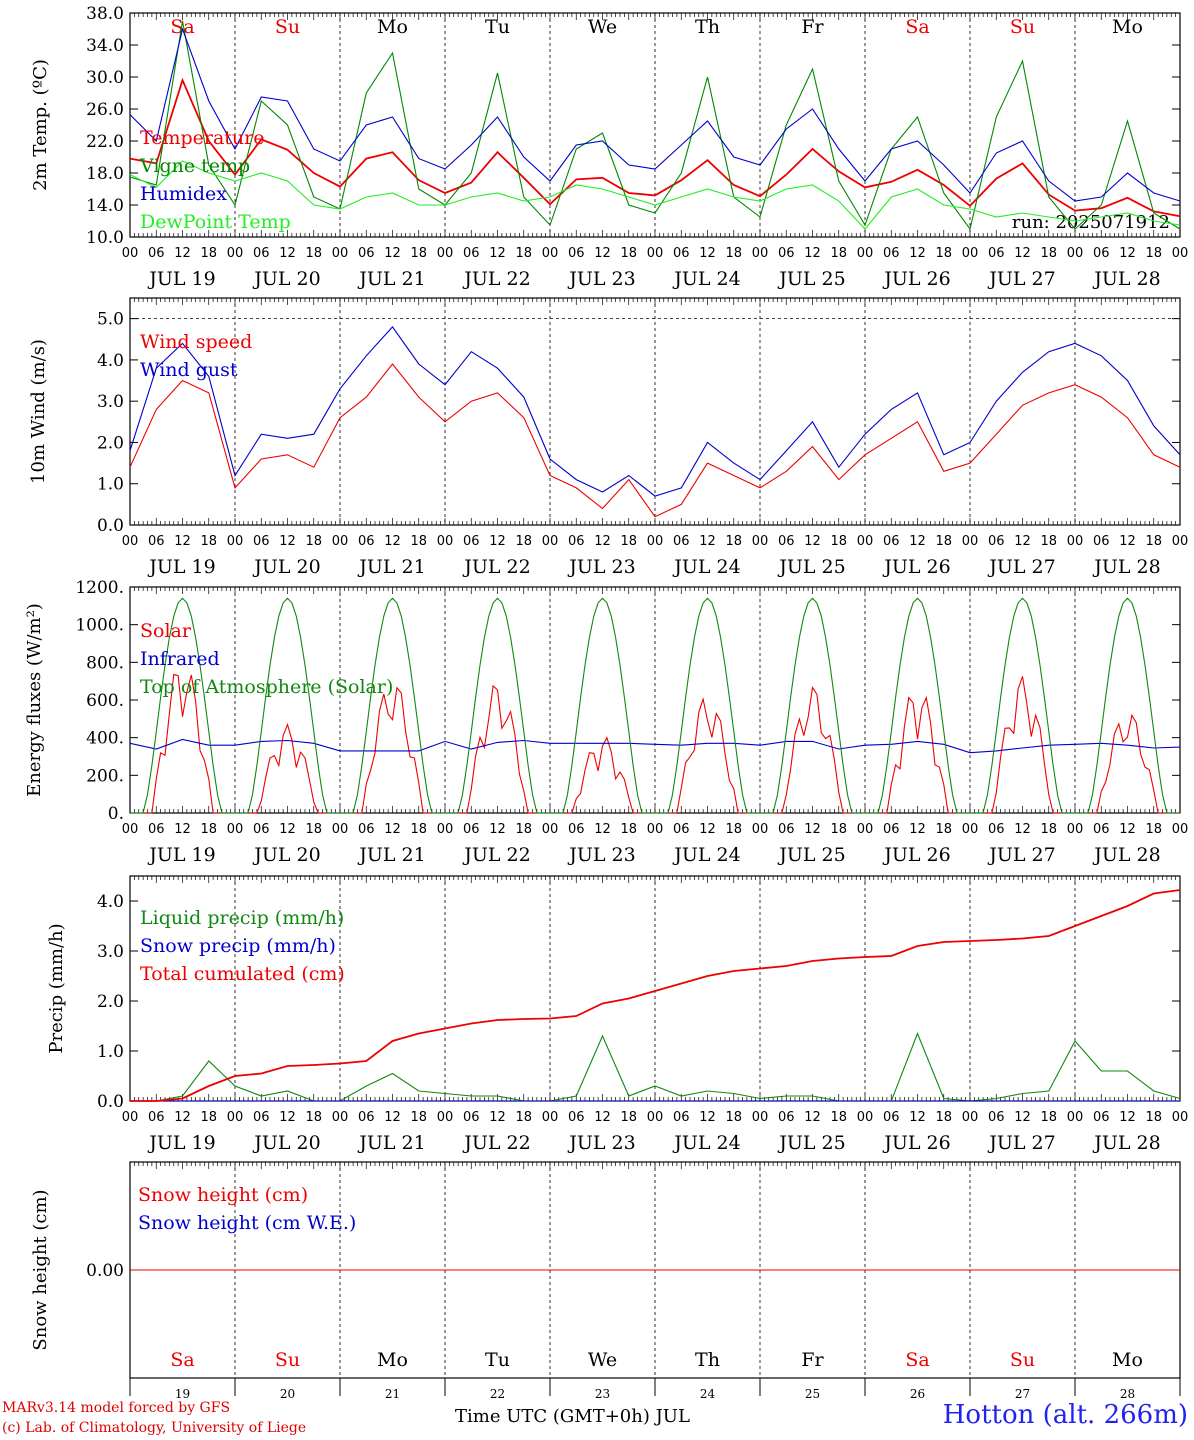  I want to click on legend-entry: Solar, so click(166, 631).